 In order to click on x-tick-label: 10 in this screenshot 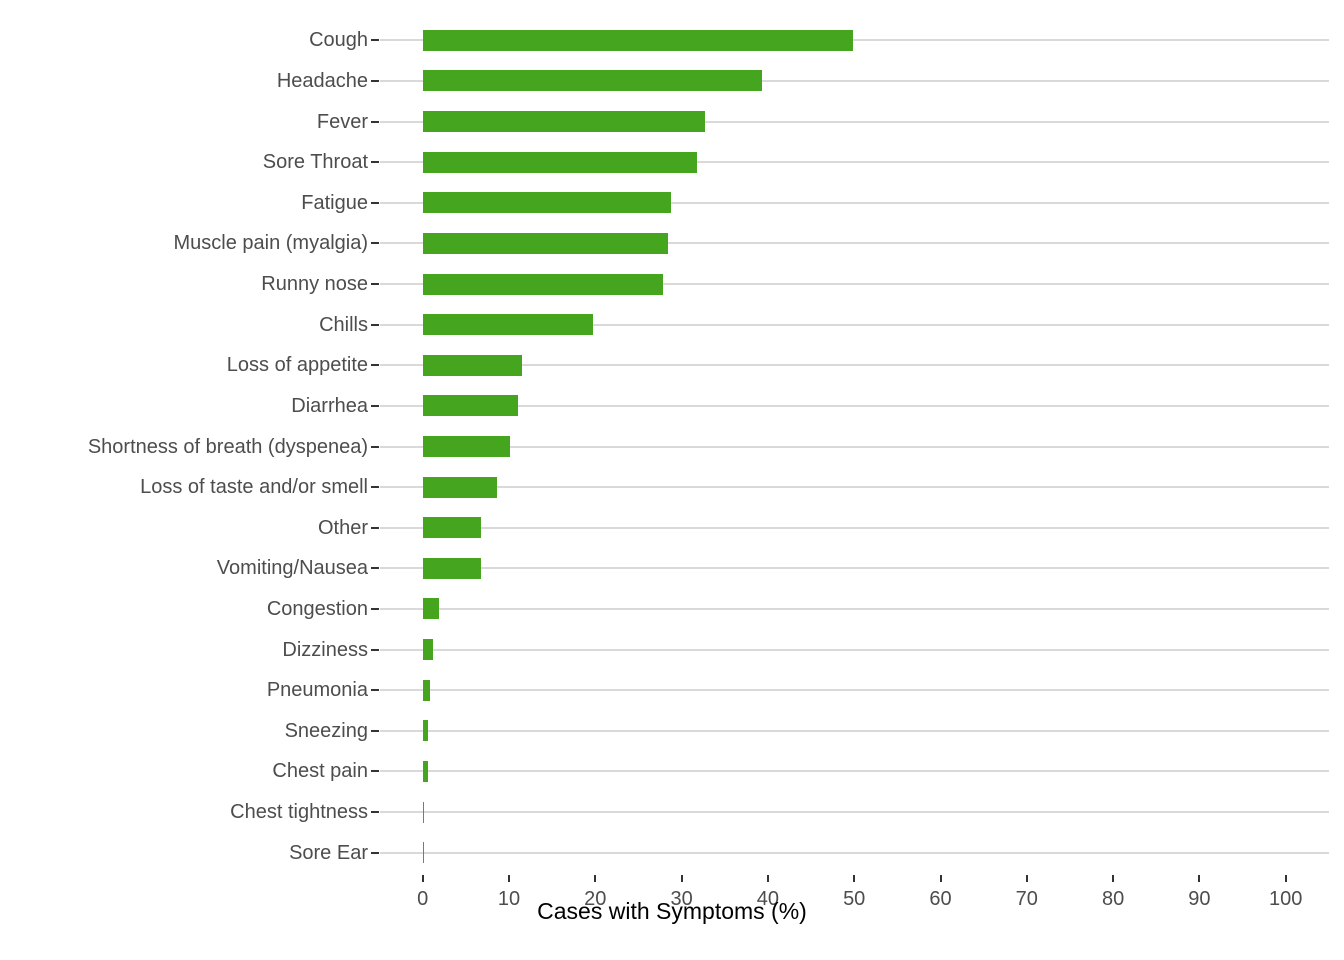, I will do `click(509, 899)`.